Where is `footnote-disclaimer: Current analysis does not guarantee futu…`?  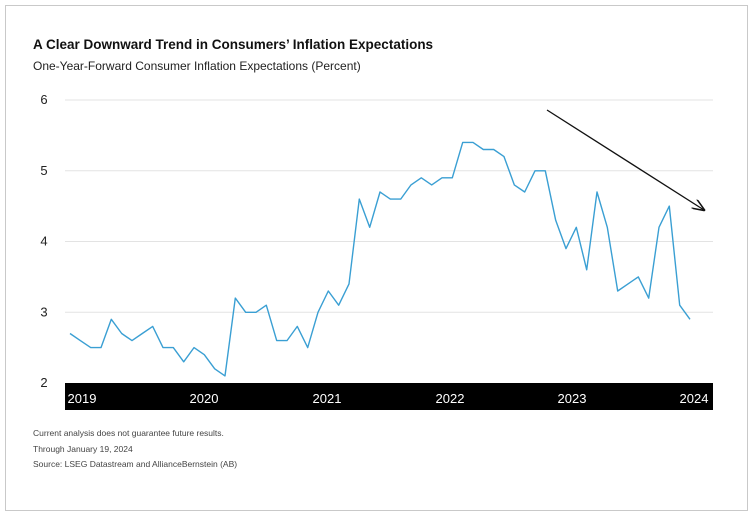
footnote-disclaimer: Current analysis does not guarantee futu… is located at coordinates (128, 433).